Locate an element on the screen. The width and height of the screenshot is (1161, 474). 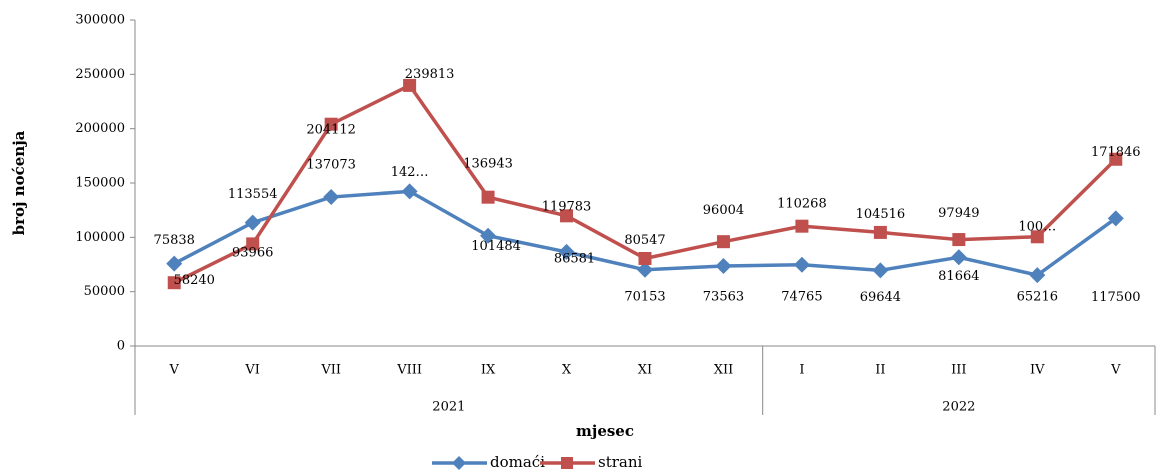
data-label: 117500 is located at coordinates (1116, 297).